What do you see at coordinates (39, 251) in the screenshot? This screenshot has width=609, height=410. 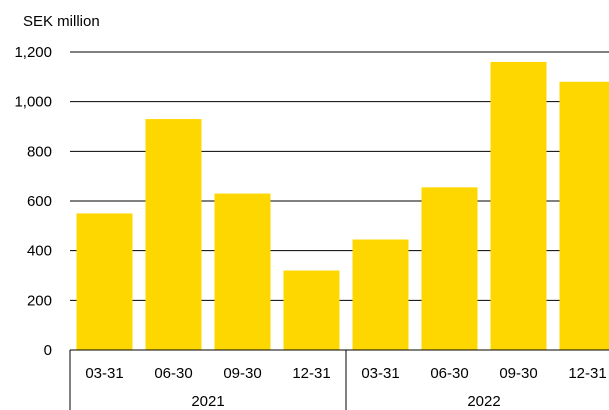 I see `y-tick-label: 400` at bounding box center [39, 251].